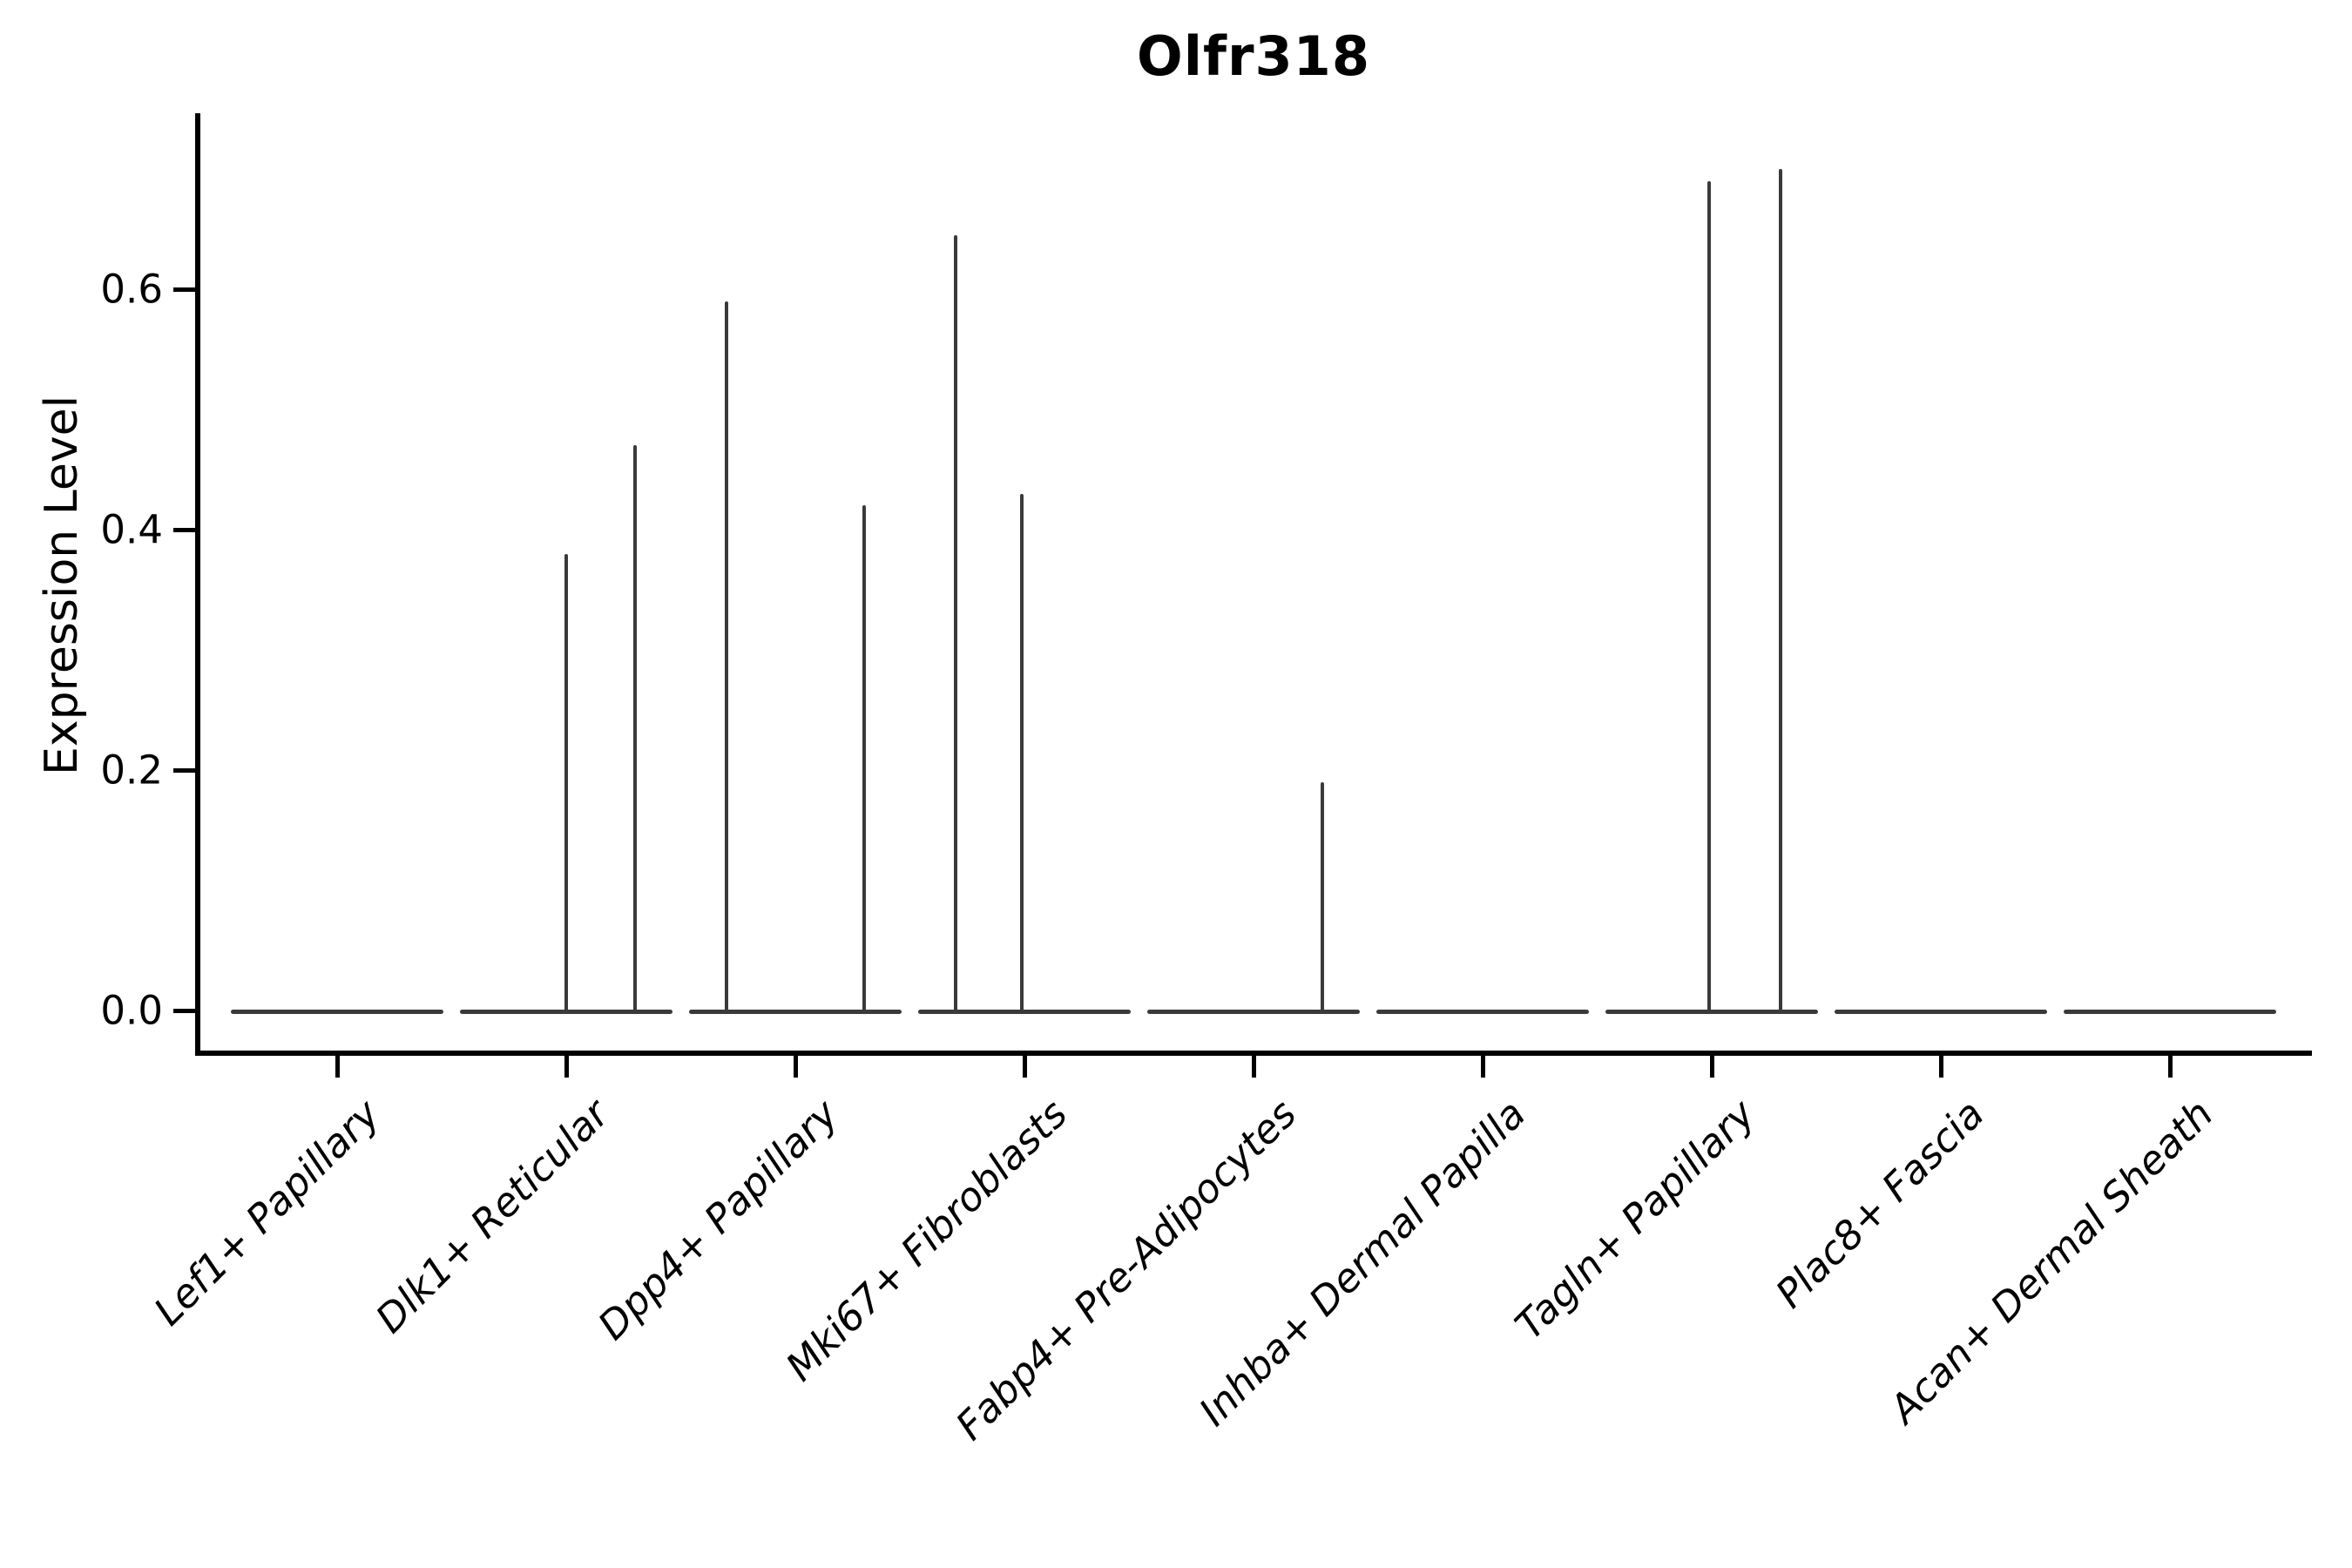 Image resolution: width=2352 pixels, height=1568 pixels. What do you see at coordinates (131, 289) in the screenshot?
I see `y-tick-label: 0.6` at bounding box center [131, 289].